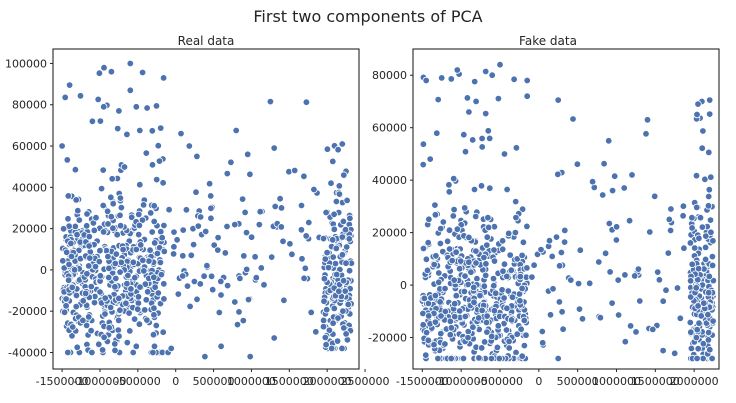  Describe the element at coordinates (138, 381) in the screenshot. I see `x-tick-label: -500000` at that location.